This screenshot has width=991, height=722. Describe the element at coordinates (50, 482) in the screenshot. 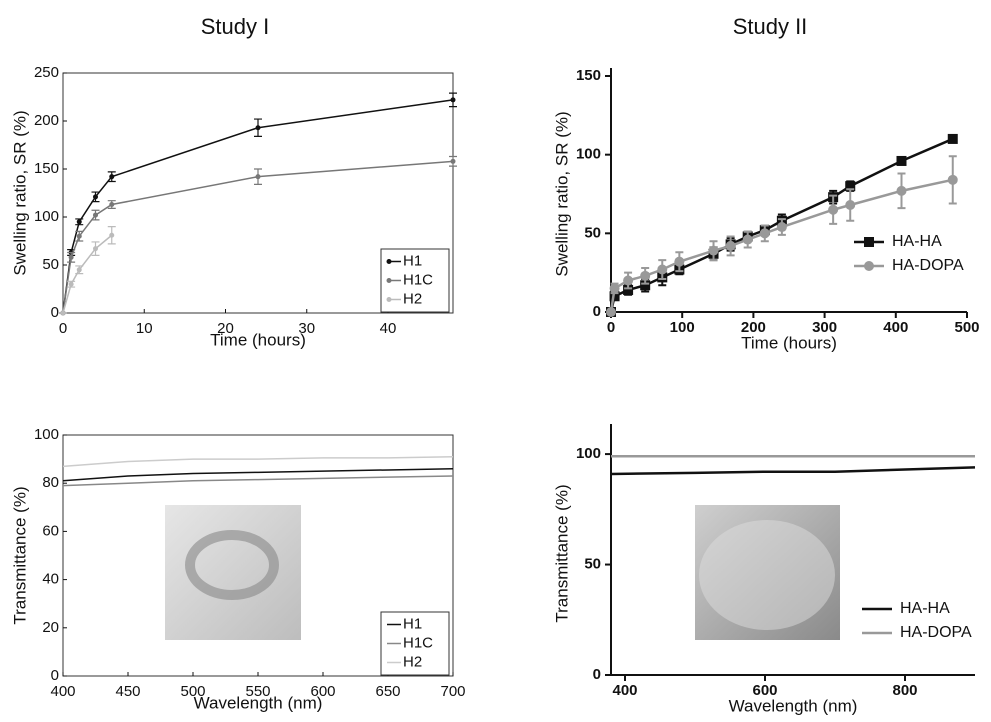

I see `y-tick-label: 80` at that location.